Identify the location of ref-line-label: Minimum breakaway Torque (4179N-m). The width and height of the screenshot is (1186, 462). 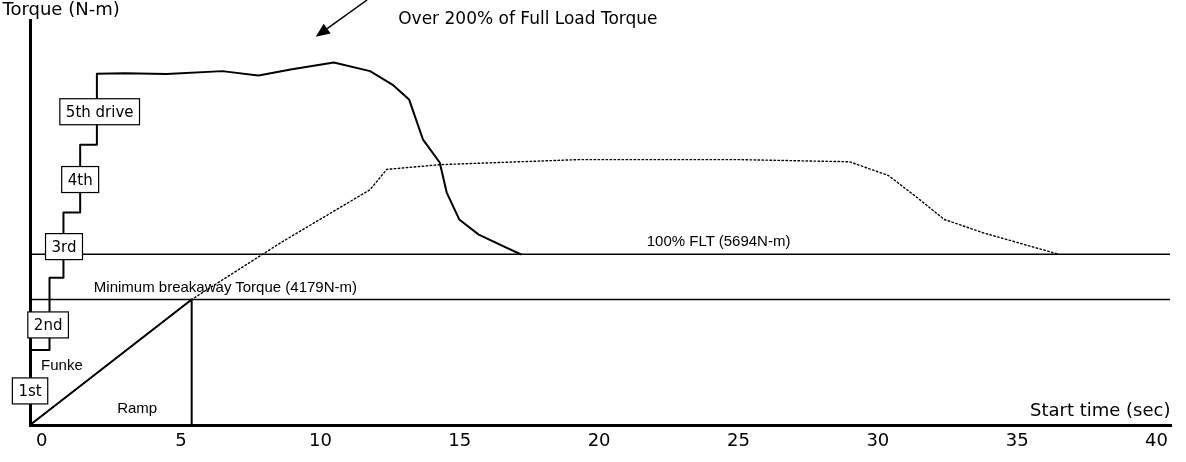
(225, 286).